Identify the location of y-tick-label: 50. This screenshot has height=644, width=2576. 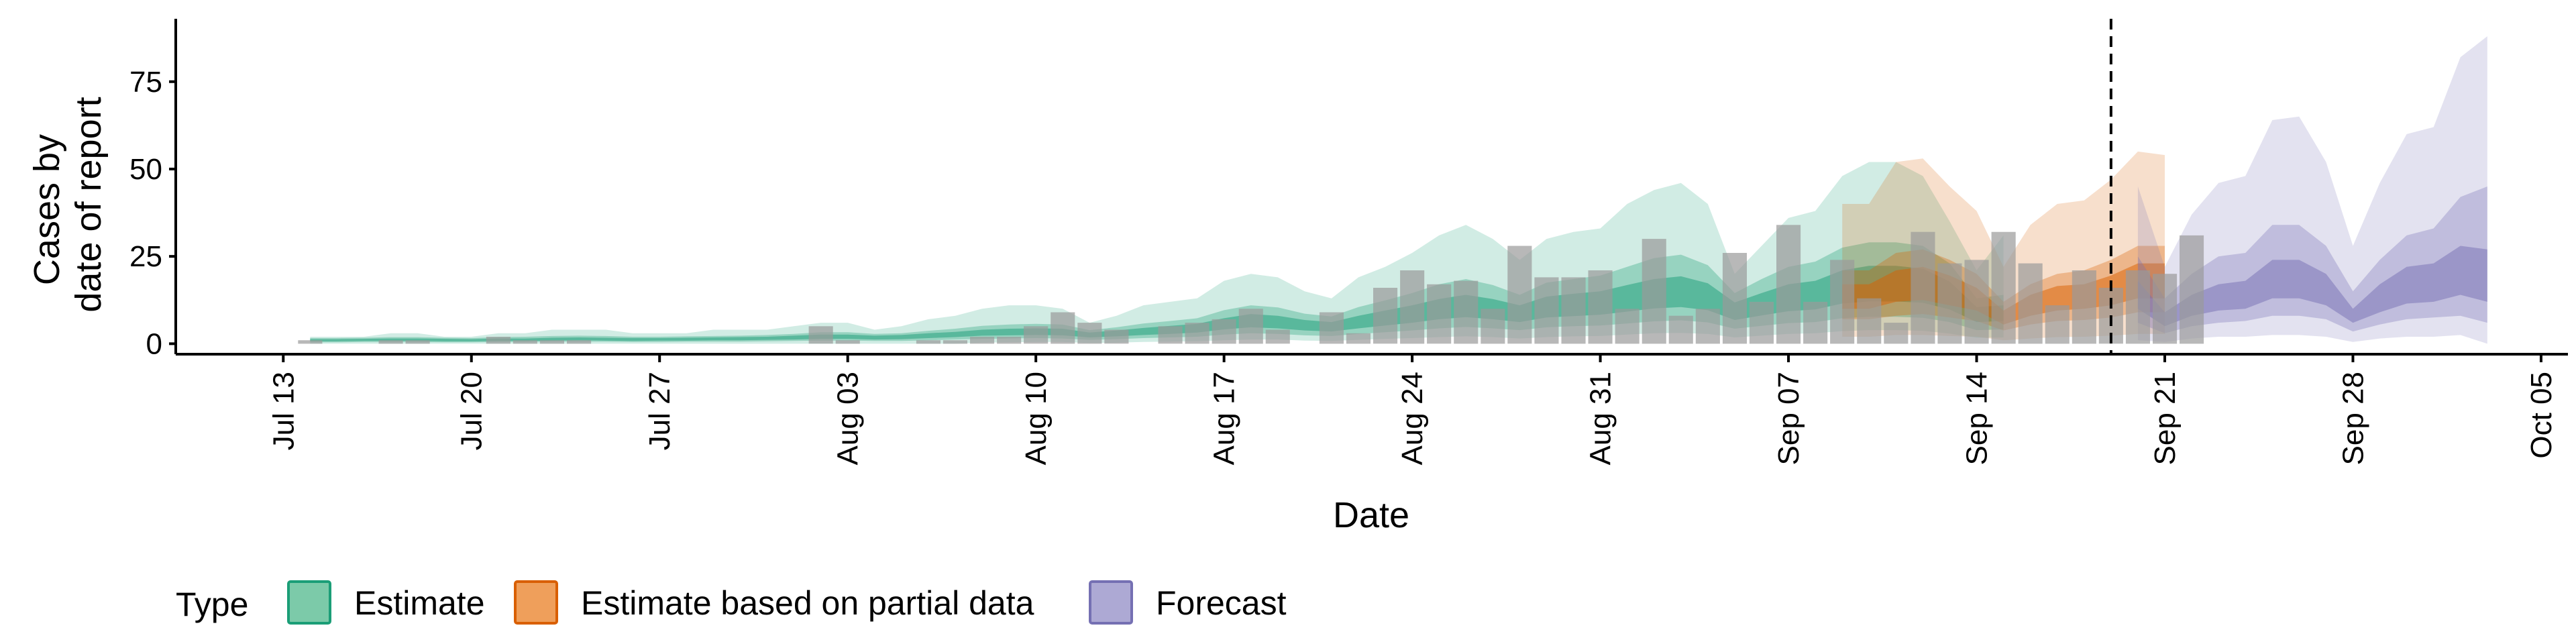
(145, 169).